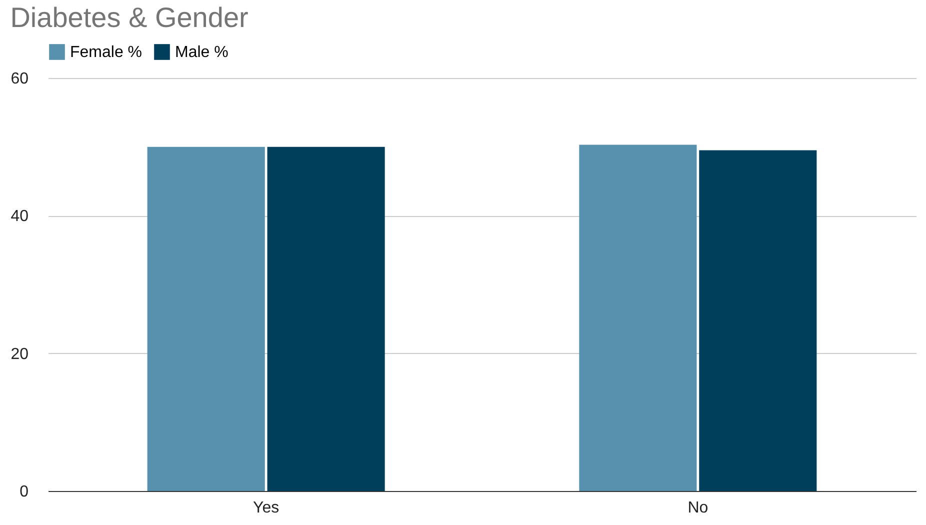 This screenshot has width=926, height=525. What do you see at coordinates (19, 79) in the screenshot?
I see `y-tick-label: 60` at bounding box center [19, 79].